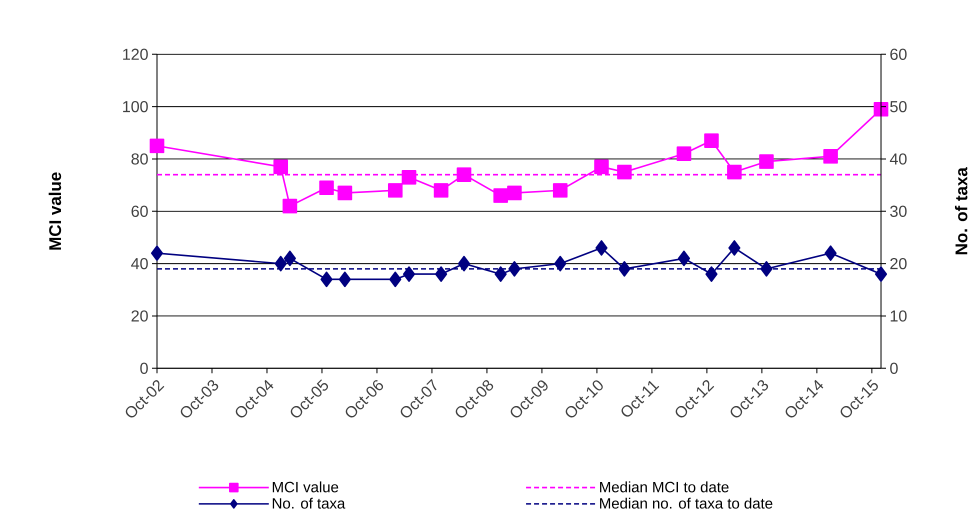 This screenshot has height=518, width=976. I want to click on legend-label: MCI value, so click(305, 486).